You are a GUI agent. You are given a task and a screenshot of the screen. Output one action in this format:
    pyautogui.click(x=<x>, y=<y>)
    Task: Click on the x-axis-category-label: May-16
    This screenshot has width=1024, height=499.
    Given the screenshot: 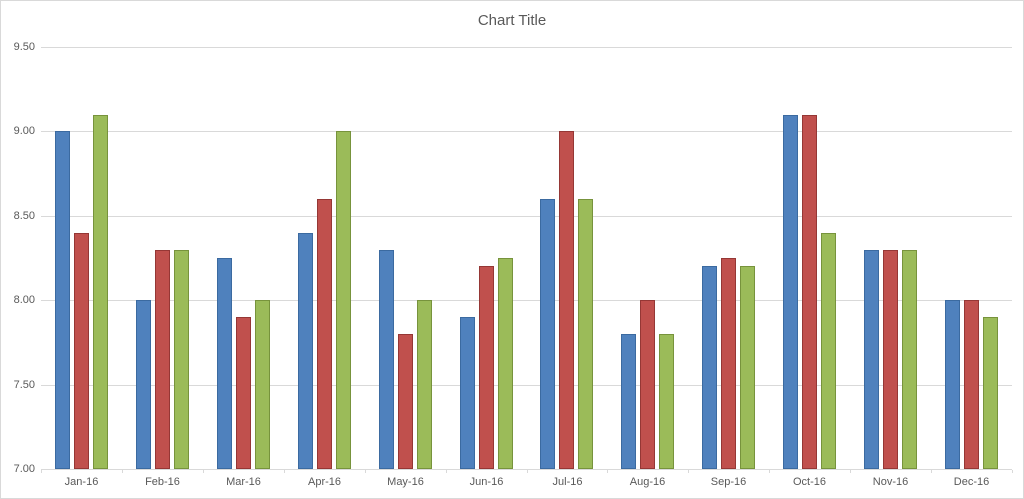 What is the action you would take?
    pyautogui.click(x=405, y=482)
    